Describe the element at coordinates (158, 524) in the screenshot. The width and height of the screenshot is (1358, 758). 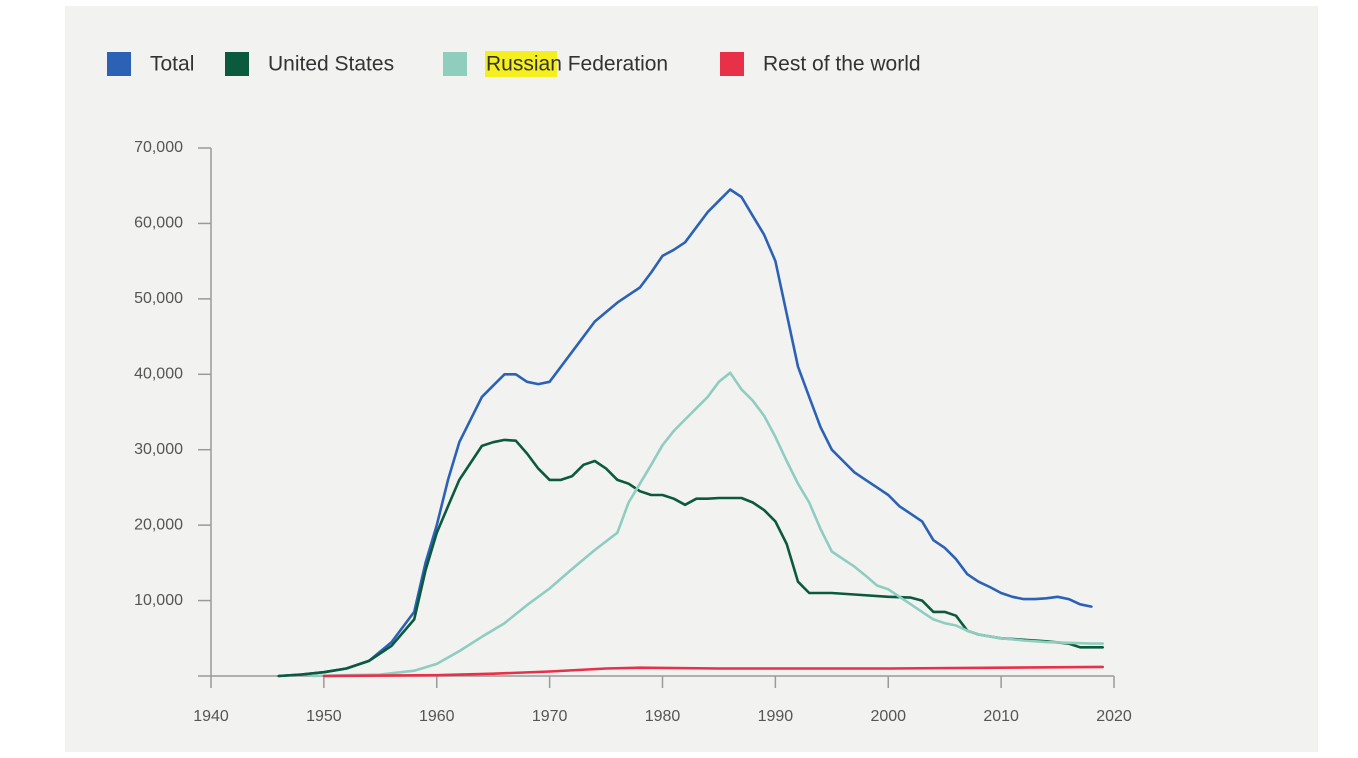
I see `y-tick-label: 20,000` at that location.